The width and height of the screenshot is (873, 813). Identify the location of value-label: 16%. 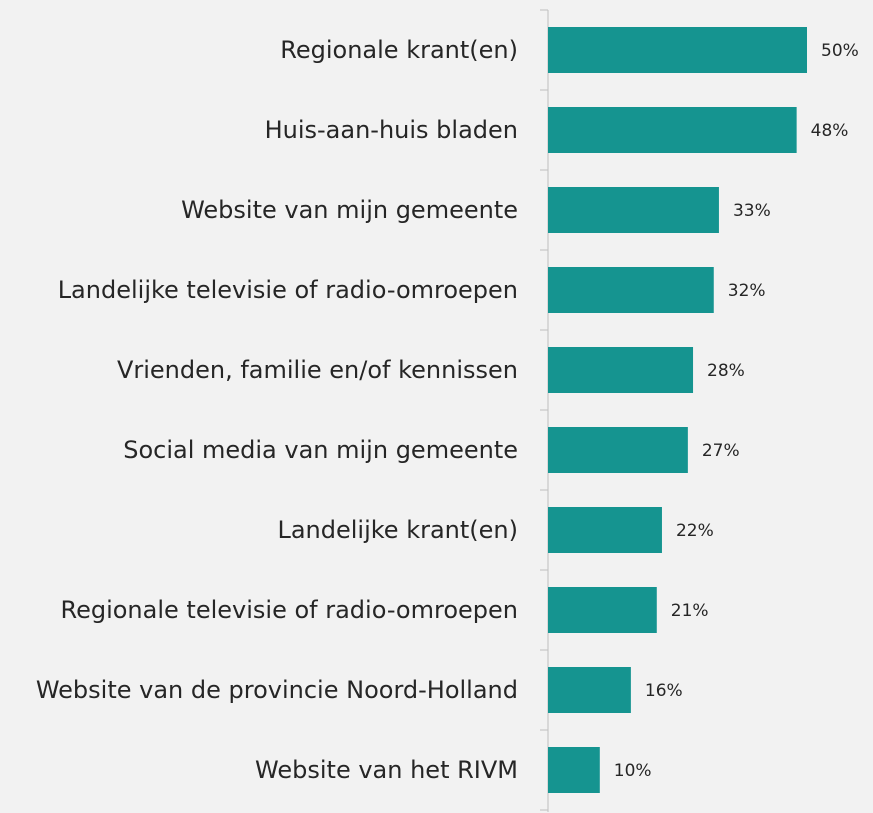
(664, 691).